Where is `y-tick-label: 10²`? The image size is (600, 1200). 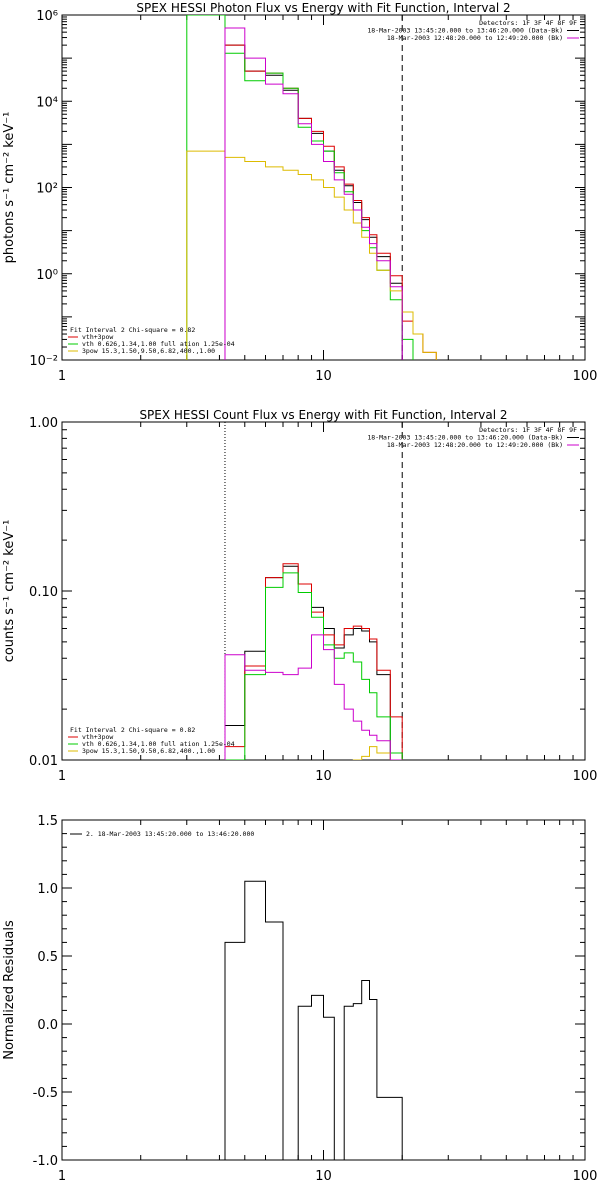
y-tick-label: 10² is located at coordinates (47, 189).